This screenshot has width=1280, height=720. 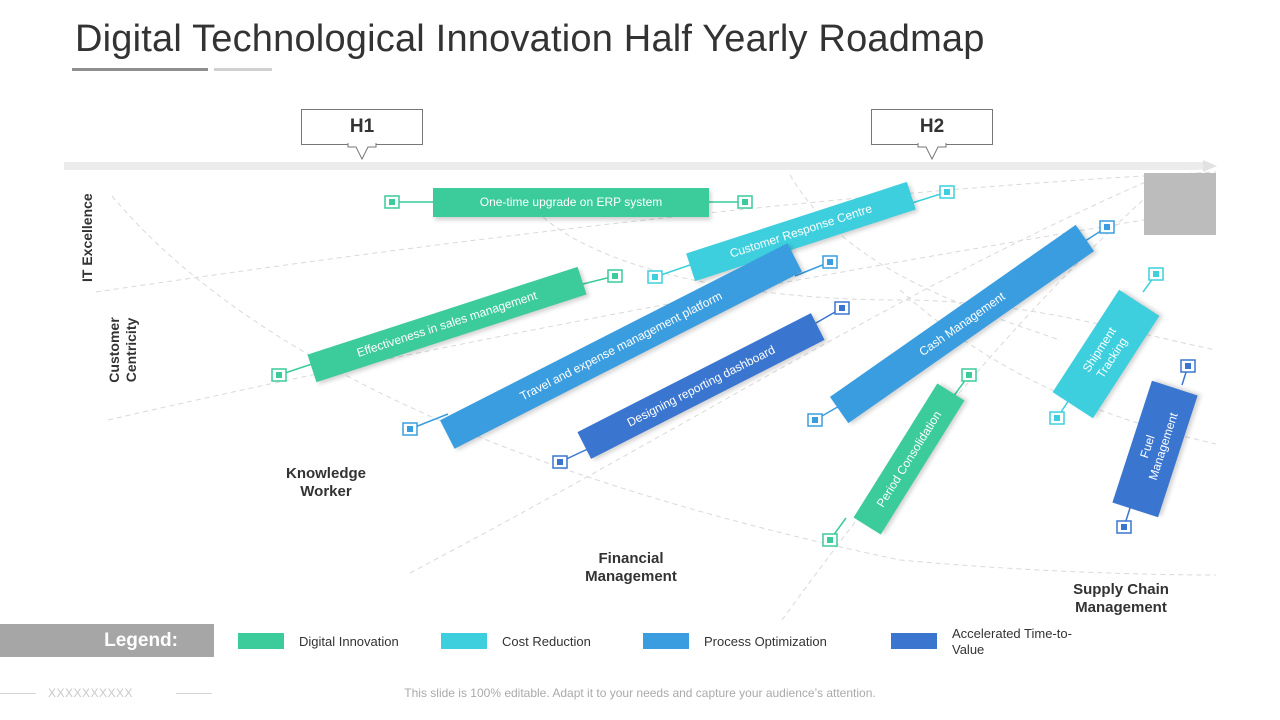 I want to click on h1-label: H1, so click(x=362, y=126).